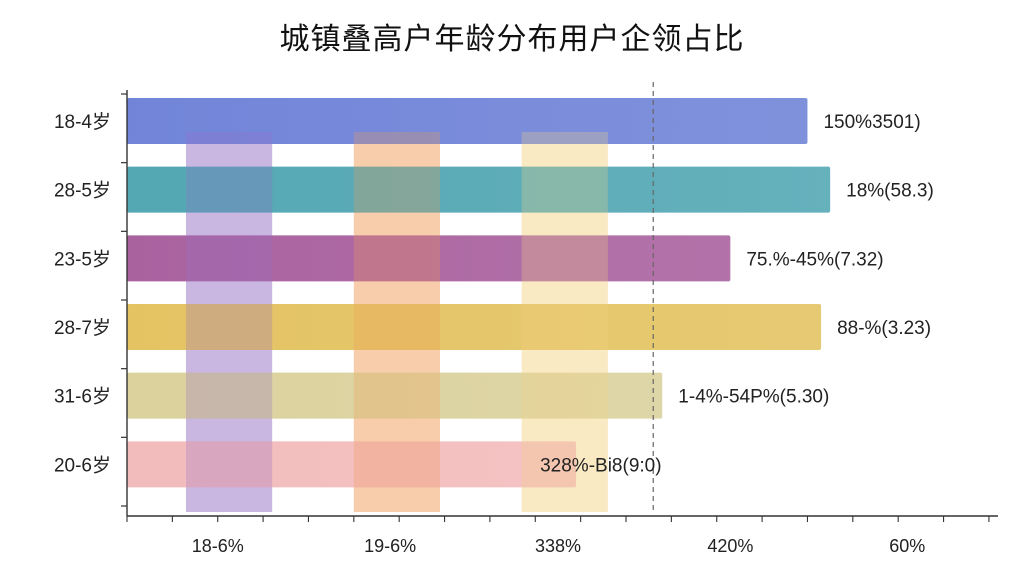 This screenshot has height=576, width=1024. What do you see at coordinates (82, 122) in the screenshot?
I see `y-tick-label: 18-4岁` at bounding box center [82, 122].